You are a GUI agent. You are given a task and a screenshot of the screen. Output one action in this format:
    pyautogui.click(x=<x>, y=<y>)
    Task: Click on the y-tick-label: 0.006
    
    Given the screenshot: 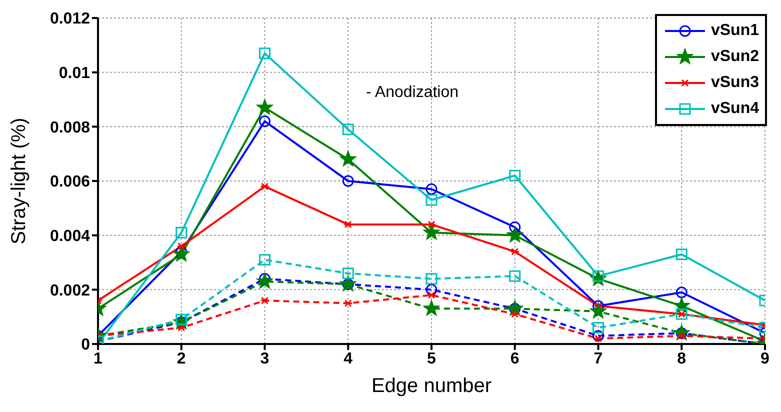 What is the action you would take?
    pyautogui.click(x=70, y=182)
    